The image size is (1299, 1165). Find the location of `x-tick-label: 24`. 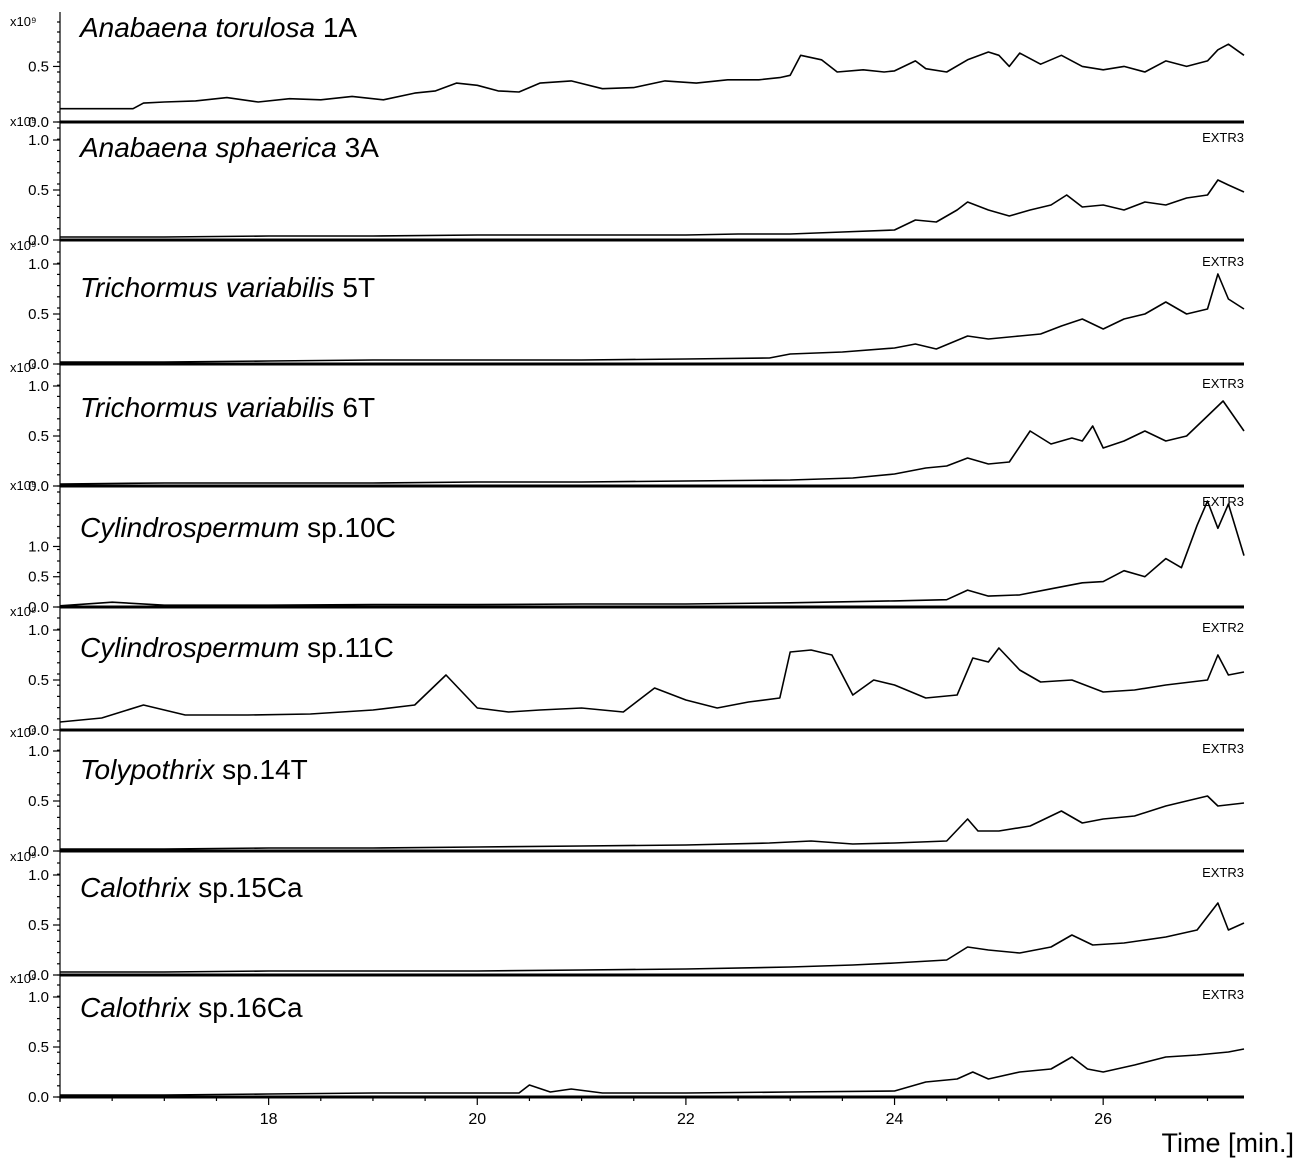

x-tick-label: 24 is located at coordinates (895, 1119).